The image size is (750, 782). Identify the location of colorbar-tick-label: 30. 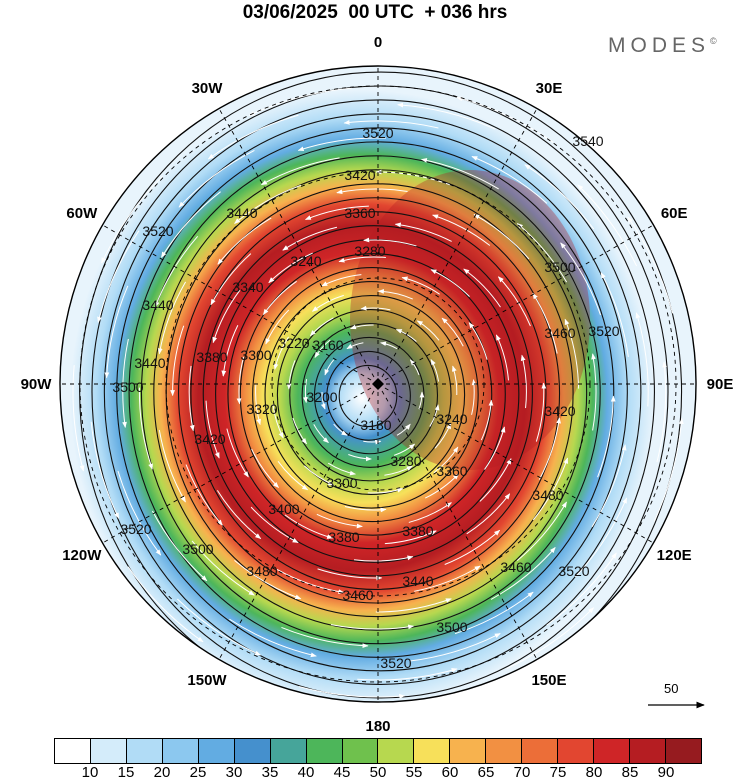
(234, 772).